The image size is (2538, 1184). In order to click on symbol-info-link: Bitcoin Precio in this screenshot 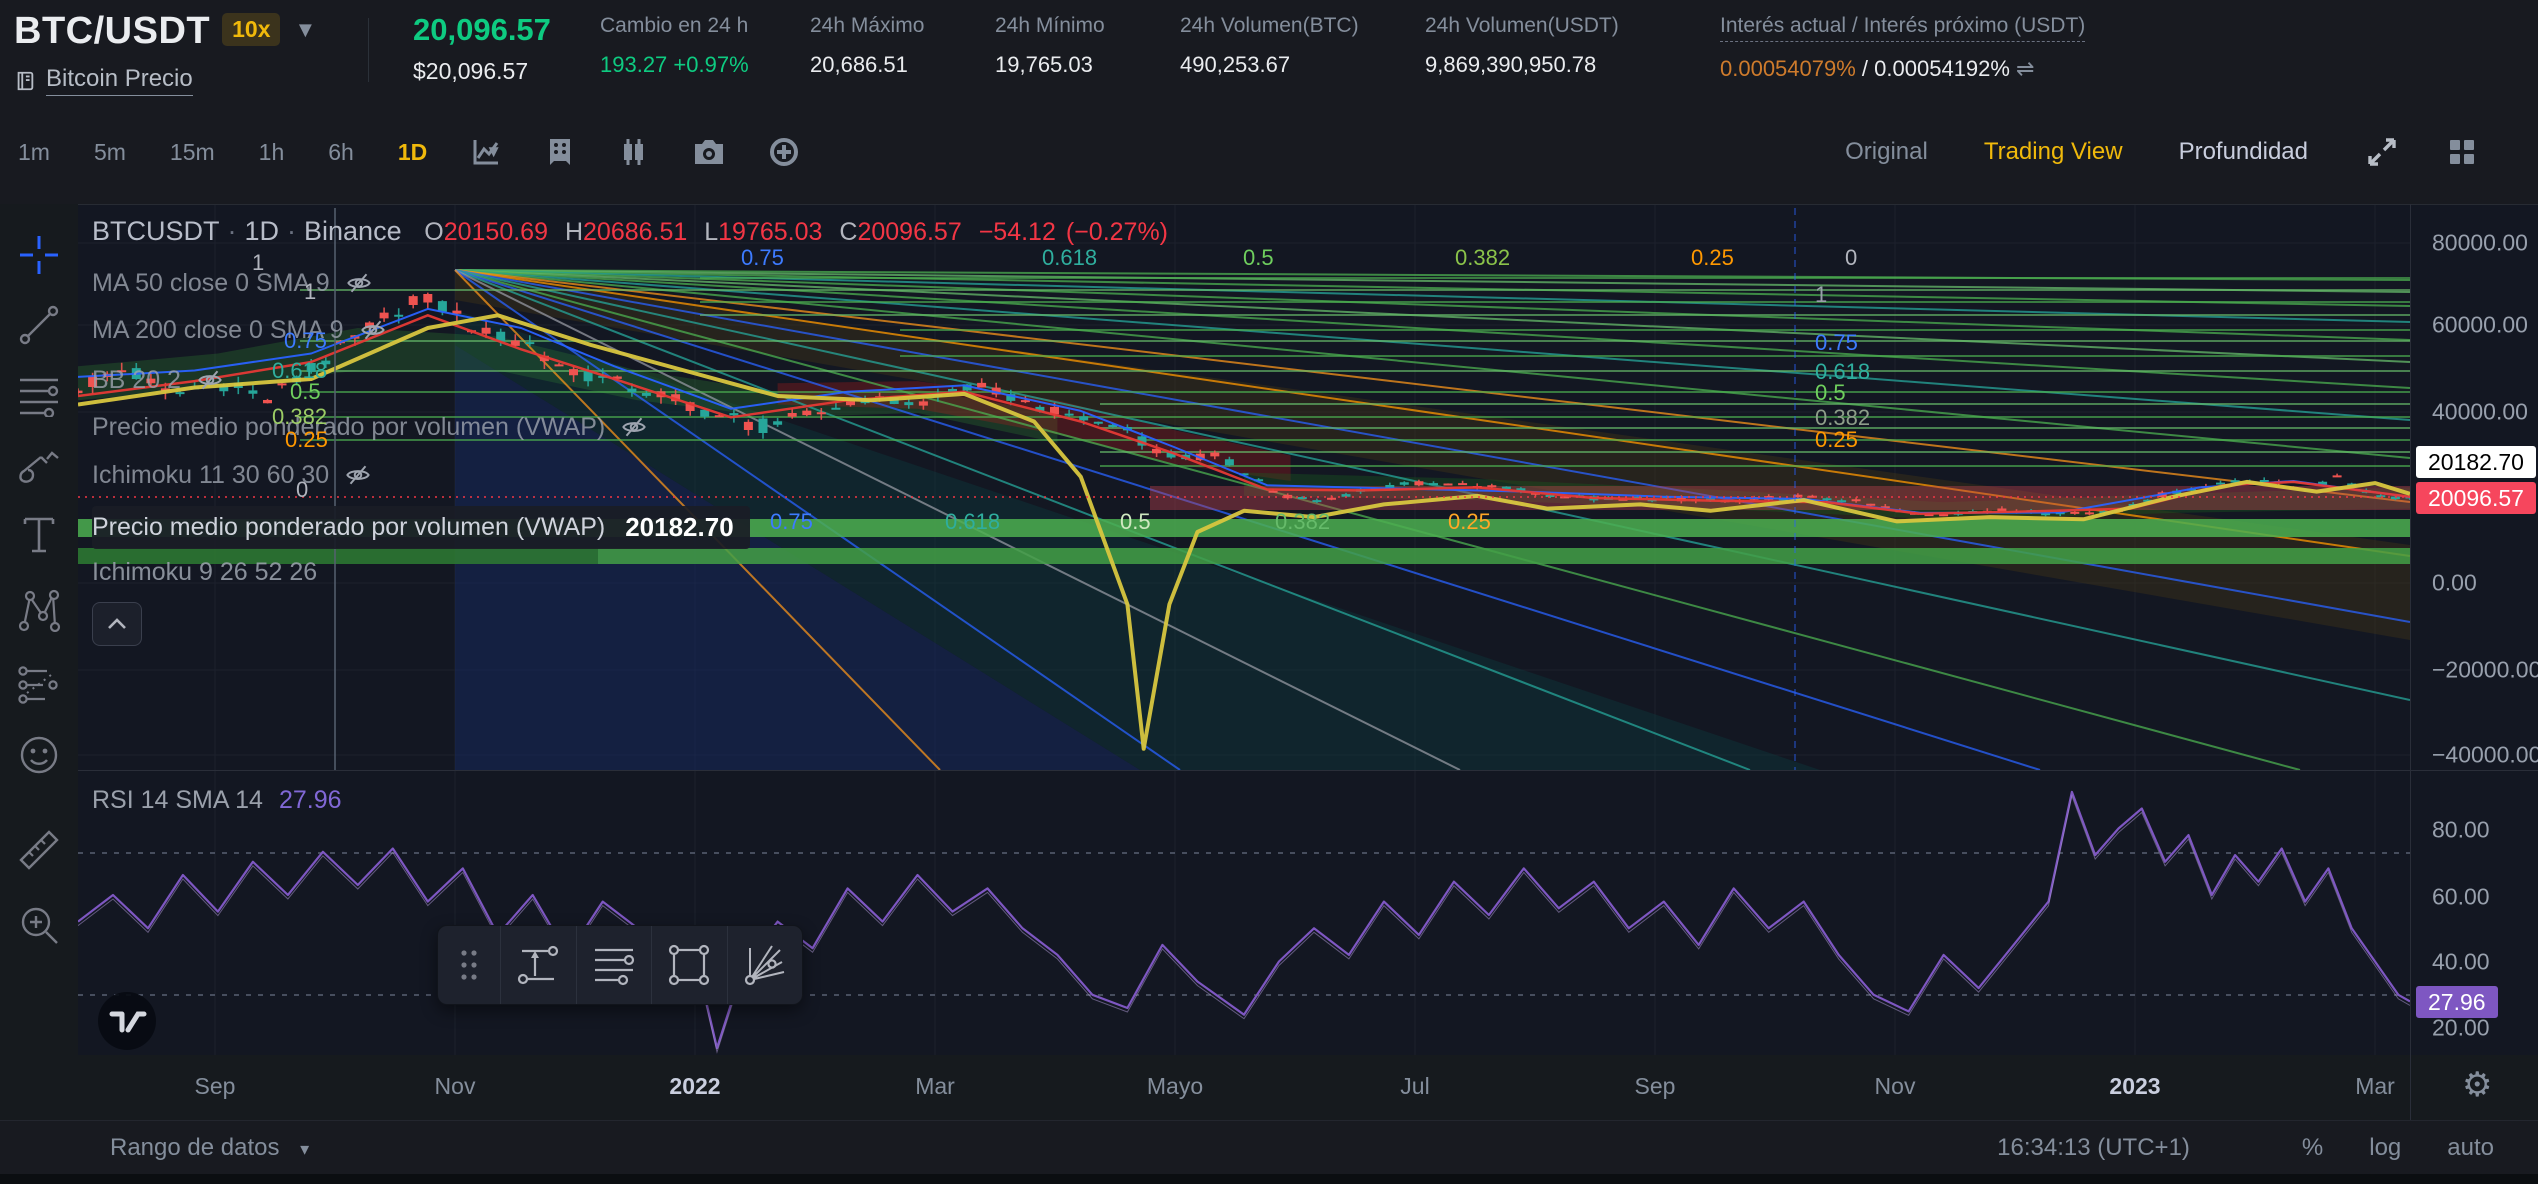, I will do `click(119, 80)`.